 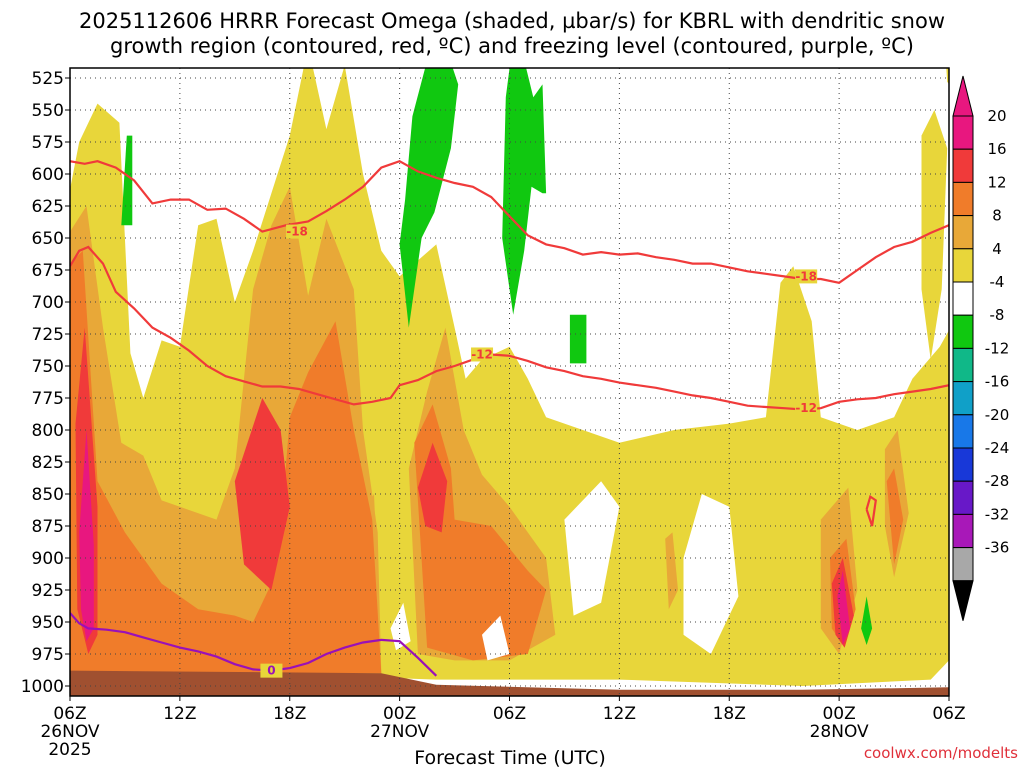 What do you see at coordinates (48, 143) in the screenshot?
I see `y-tick-label-575: 575` at bounding box center [48, 143].